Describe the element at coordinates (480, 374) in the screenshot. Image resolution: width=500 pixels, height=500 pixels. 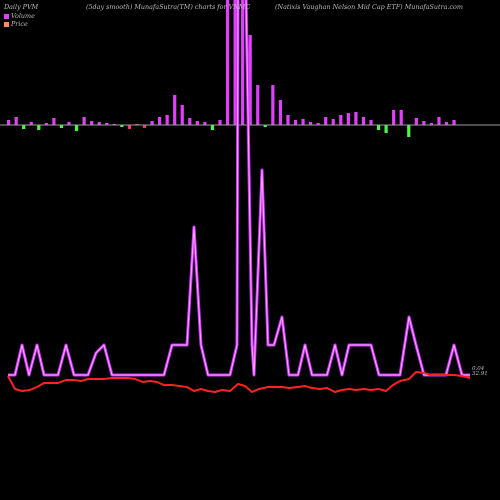
I see `price-end-label: 32.91` at that location.